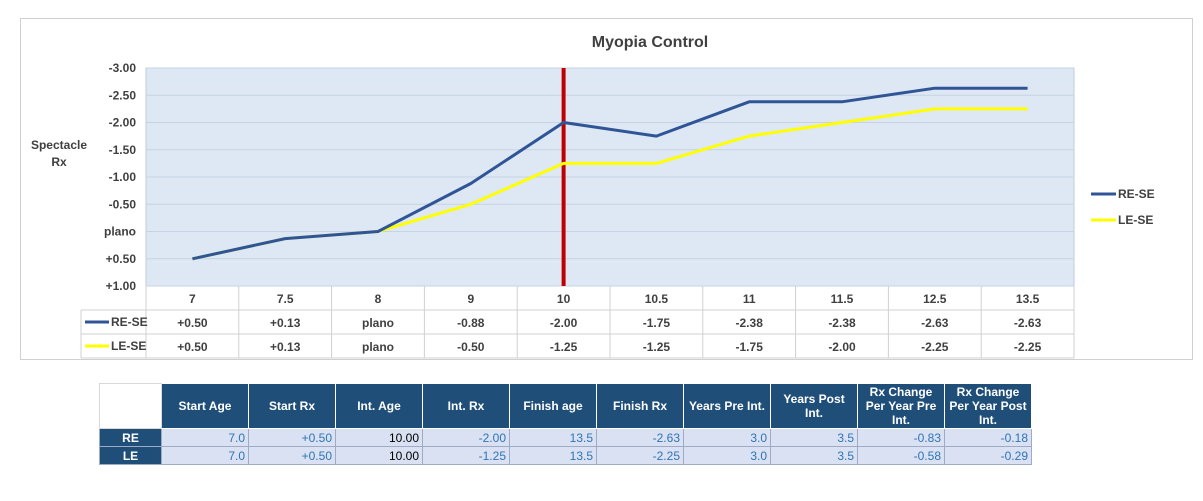 The height and width of the screenshot is (501, 1203). What do you see at coordinates (59, 162) in the screenshot?
I see `y-axis-label-line2: Rx` at bounding box center [59, 162].